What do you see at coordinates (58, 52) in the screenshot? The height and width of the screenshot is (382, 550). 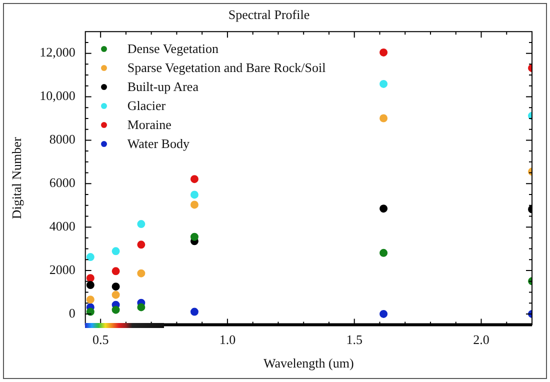 I see `y-tick-label: 12,000` at bounding box center [58, 52].